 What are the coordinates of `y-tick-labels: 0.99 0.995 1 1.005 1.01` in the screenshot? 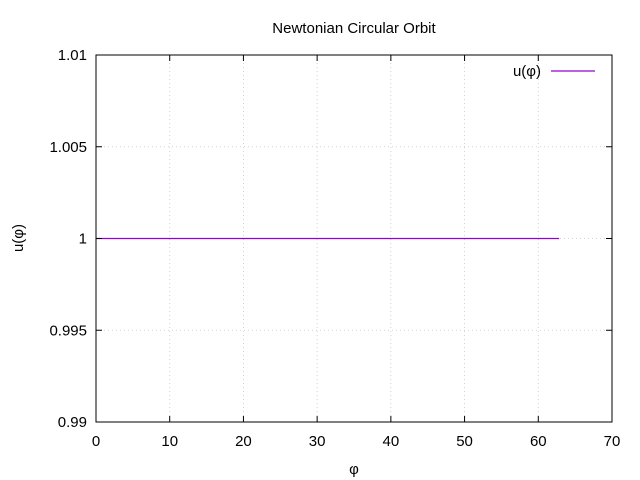 It's located at (68, 239).